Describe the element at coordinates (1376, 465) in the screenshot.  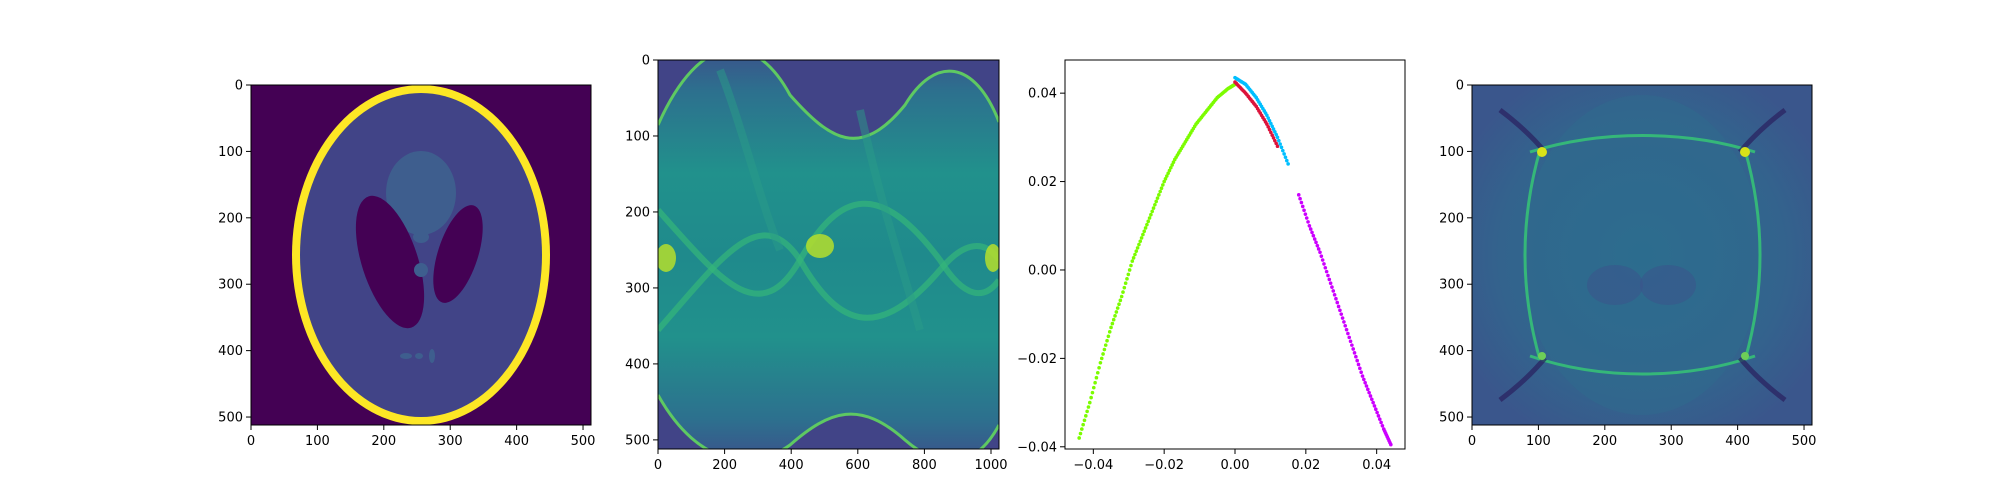
I see `x-tick-label: 0.04` at that location.